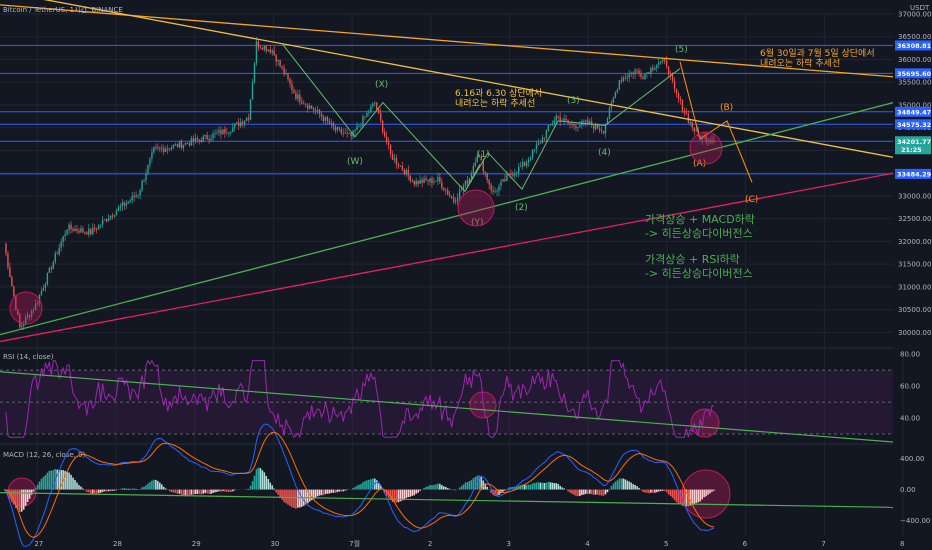  Describe the element at coordinates (913, 111) in the screenshot. I see `price-badge` at that location.